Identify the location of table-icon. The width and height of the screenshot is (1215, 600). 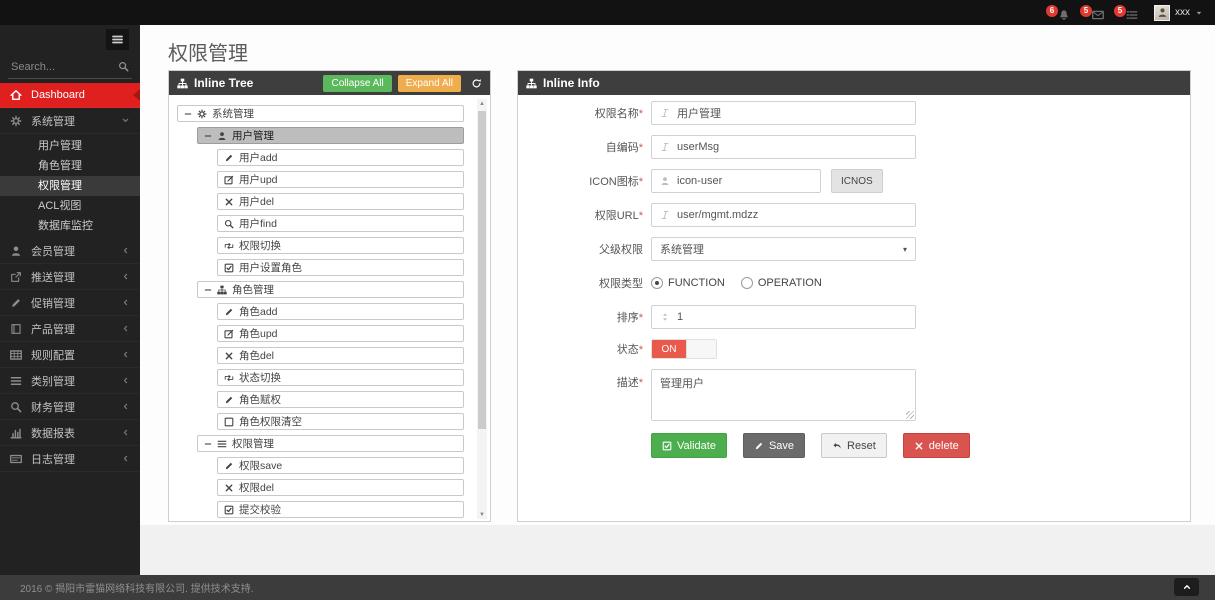
(16, 354).